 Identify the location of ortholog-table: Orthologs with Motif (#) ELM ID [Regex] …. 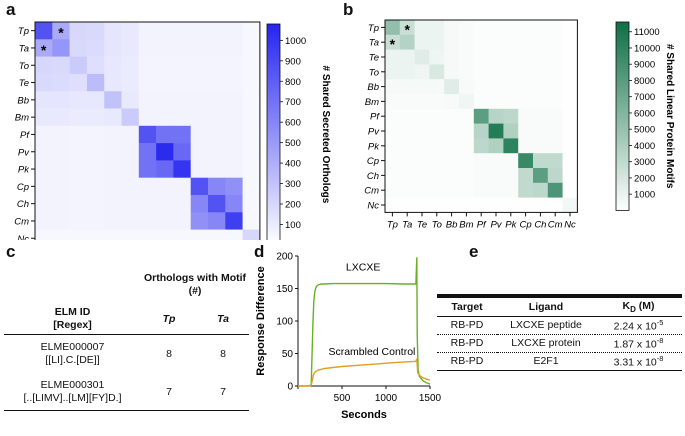
(126, 338).